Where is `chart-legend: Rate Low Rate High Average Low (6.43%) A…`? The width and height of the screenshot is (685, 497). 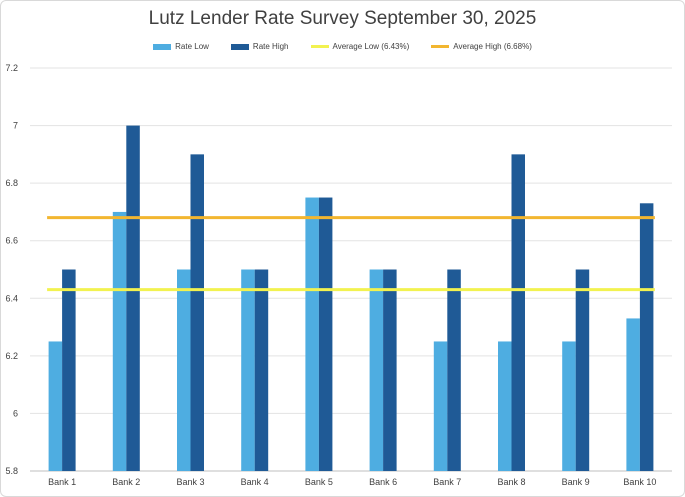 chart-legend: Rate Low Rate High Average Low (6.43%) A… is located at coordinates (342, 46).